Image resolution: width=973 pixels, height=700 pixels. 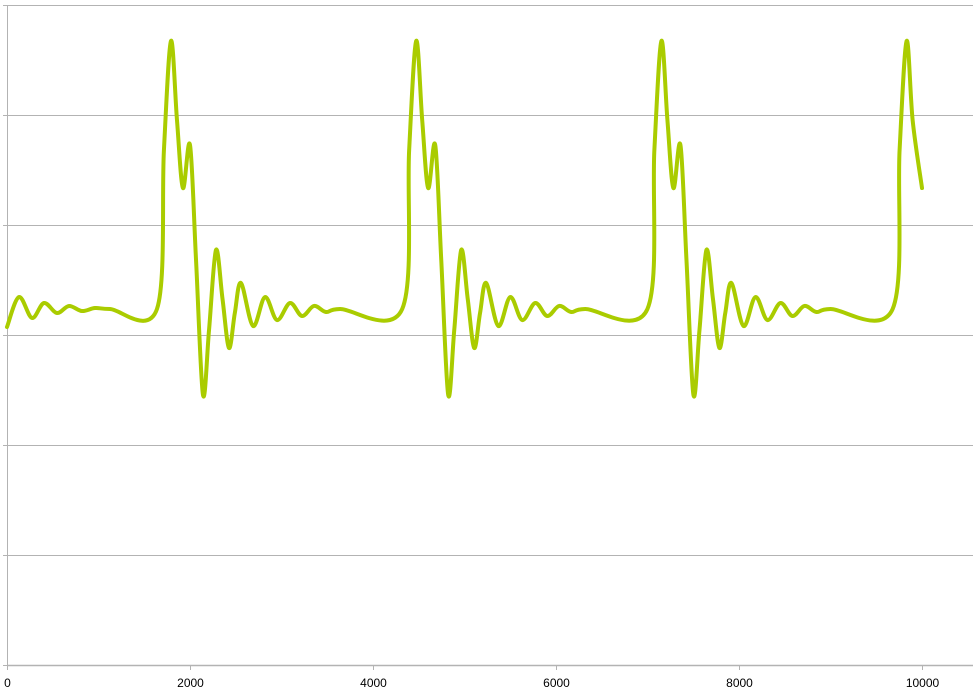 I want to click on x-tick-label: 10000, so click(x=923, y=683).